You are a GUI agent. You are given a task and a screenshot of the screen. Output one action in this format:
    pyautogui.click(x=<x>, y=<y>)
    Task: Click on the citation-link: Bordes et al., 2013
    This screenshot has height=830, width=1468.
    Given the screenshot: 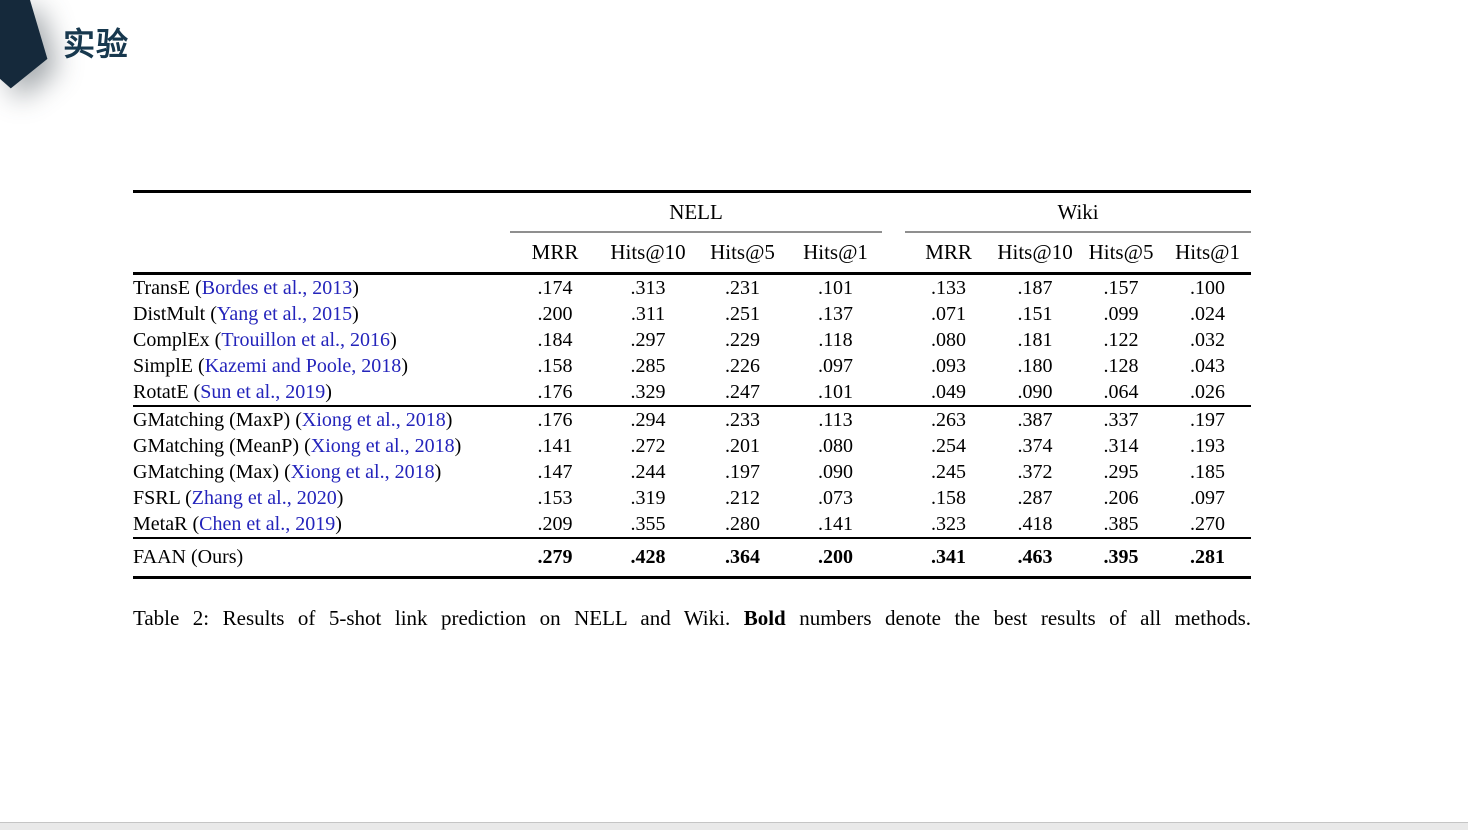 What is the action you would take?
    pyautogui.click(x=277, y=288)
    